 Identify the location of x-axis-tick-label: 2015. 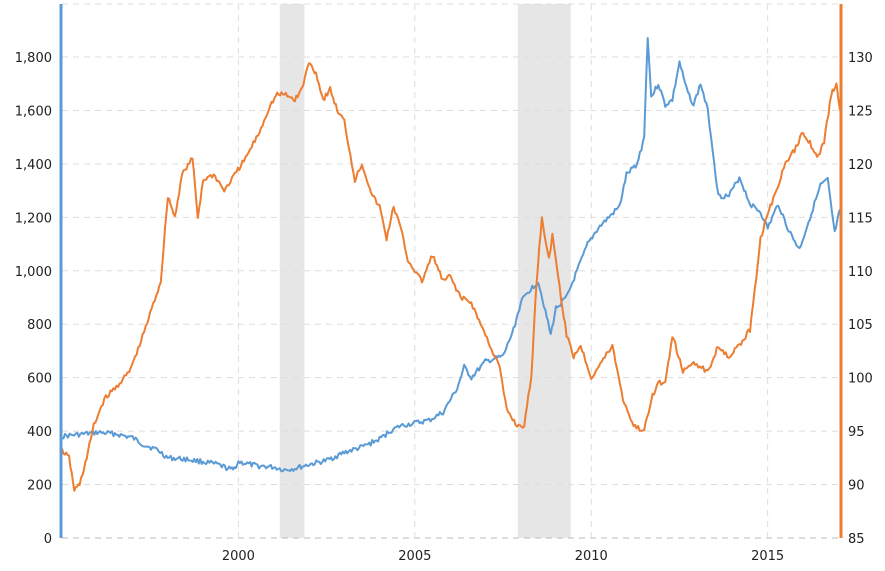
(767, 556).